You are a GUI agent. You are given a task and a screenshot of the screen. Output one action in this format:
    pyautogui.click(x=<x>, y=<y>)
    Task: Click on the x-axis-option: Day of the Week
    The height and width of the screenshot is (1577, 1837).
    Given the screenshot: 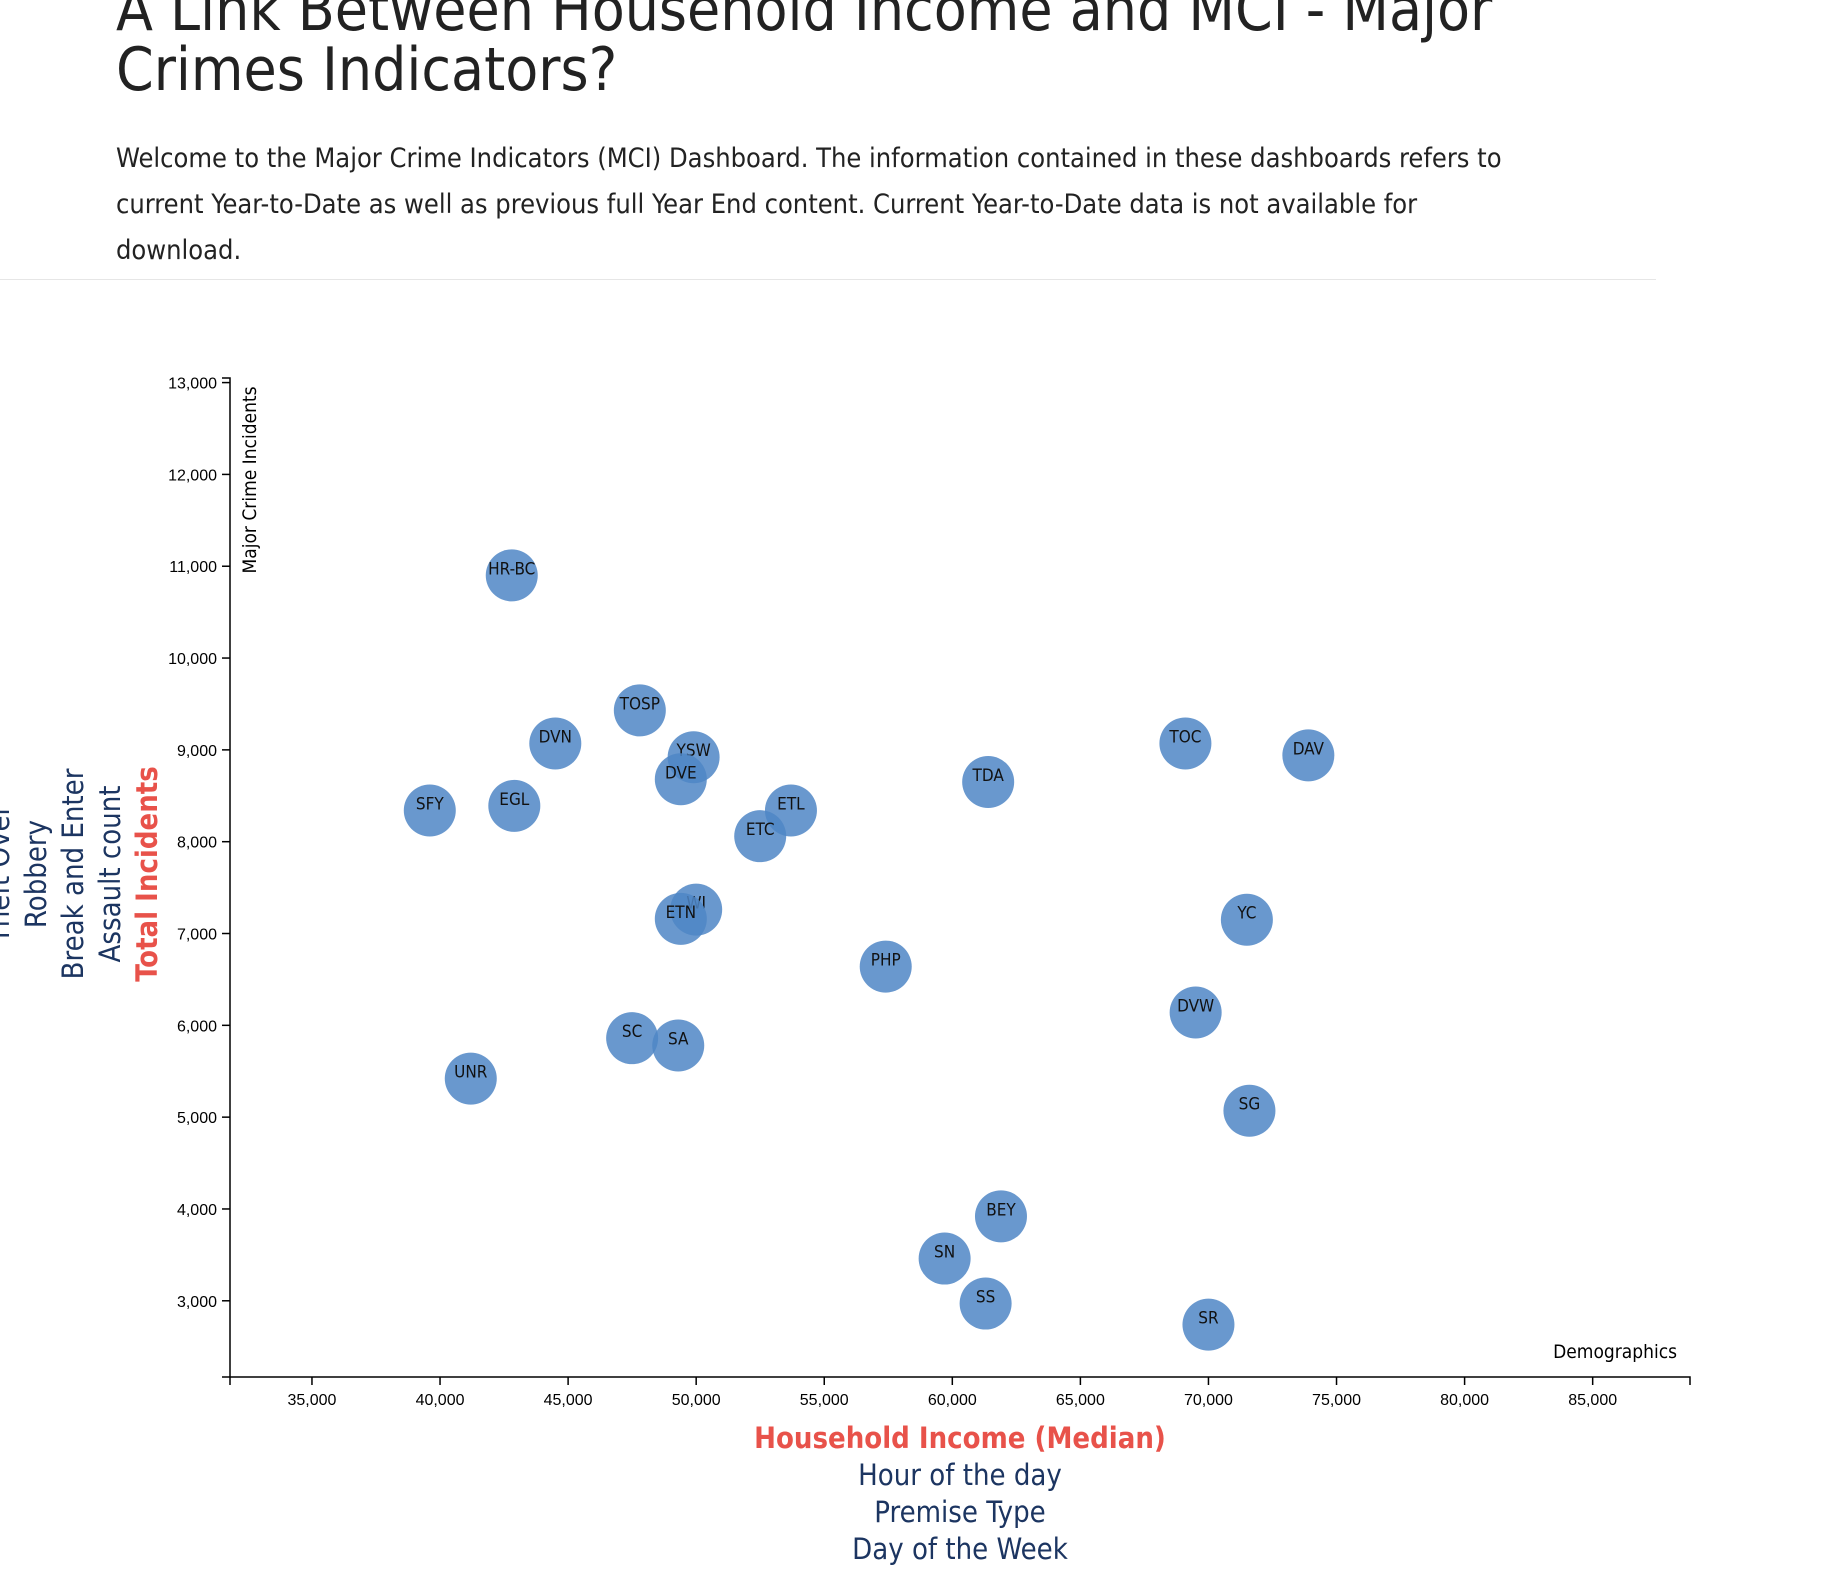 What is the action you would take?
    pyautogui.click(x=960, y=1549)
    